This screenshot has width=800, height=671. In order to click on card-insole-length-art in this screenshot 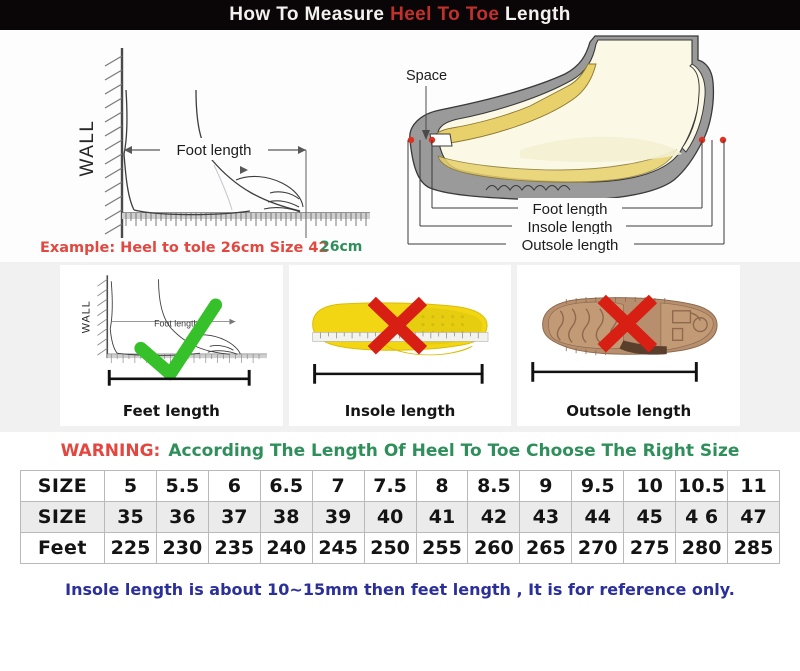, I will do `click(400, 331)`.